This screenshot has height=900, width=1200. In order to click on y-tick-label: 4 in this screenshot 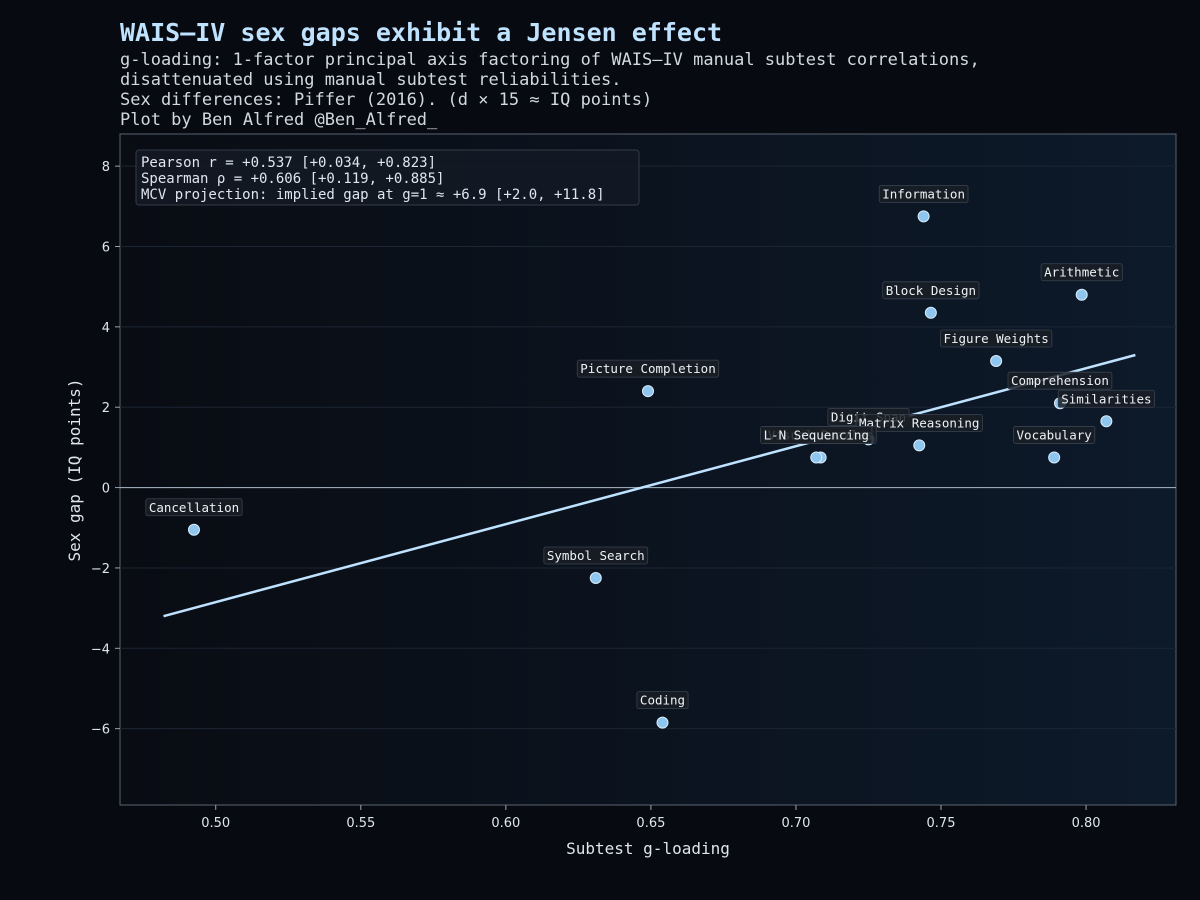, I will do `click(106, 328)`.